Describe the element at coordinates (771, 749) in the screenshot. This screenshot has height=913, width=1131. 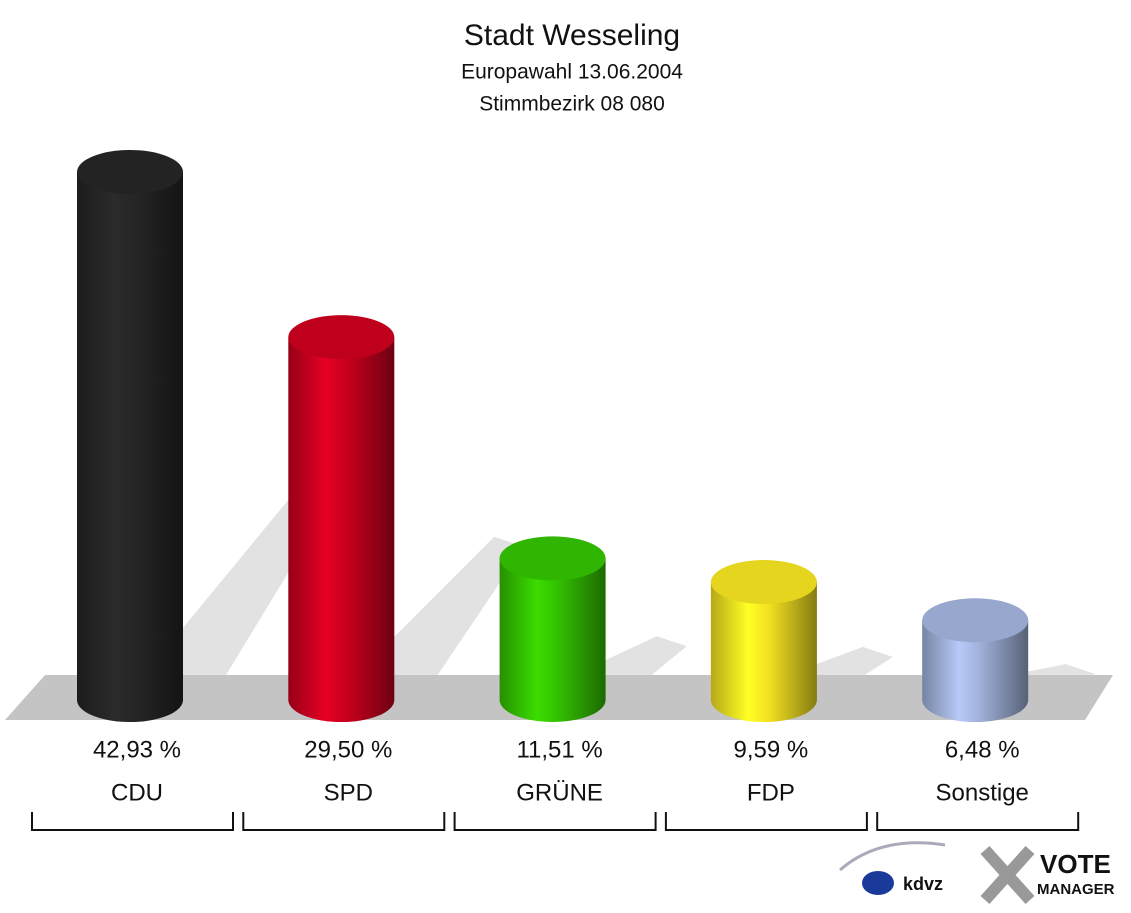
I see `value-label: 9,59 %` at that location.